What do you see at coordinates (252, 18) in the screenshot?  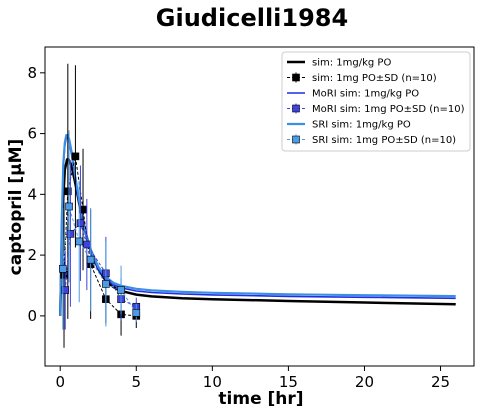 I see `chart-title: Giudicelli1984` at bounding box center [252, 18].